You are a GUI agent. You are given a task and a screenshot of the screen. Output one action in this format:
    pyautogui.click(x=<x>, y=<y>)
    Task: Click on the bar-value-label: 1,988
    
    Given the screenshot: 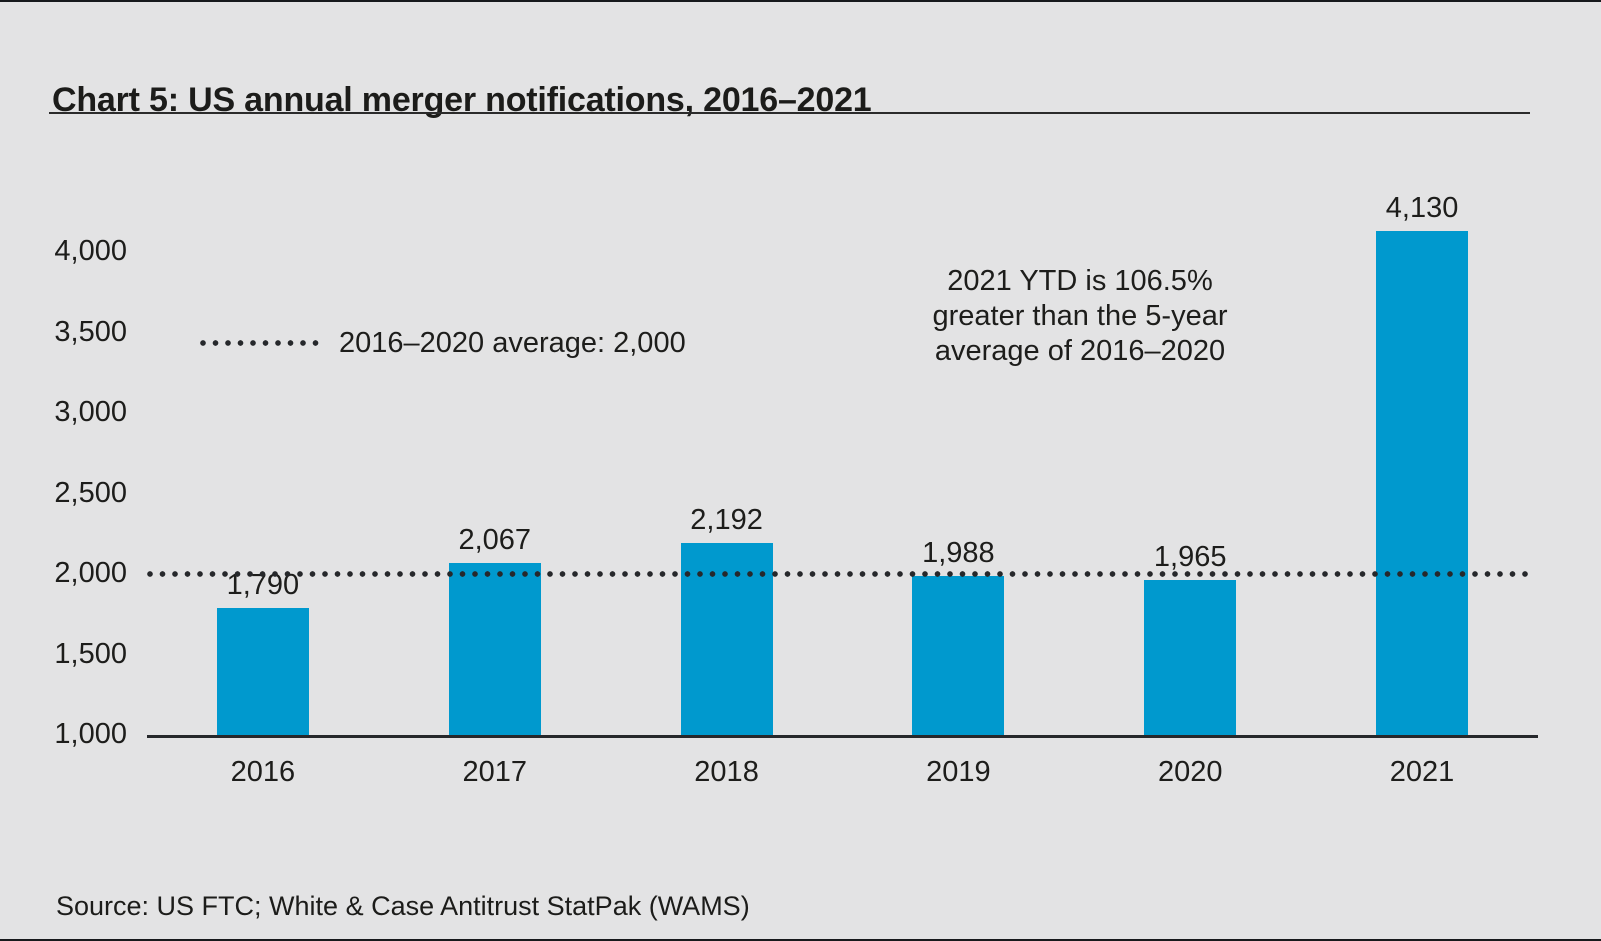 What is the action you would take?
    pyautogui.click(x=958, y=553)
    